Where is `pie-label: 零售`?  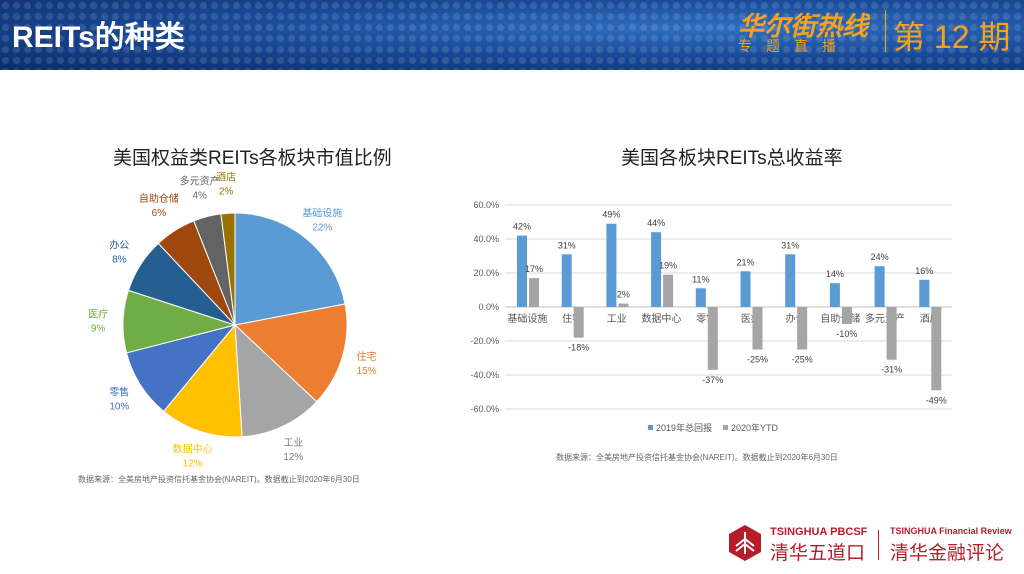
pie-label: 零售 is located at coordinates (119, 391).